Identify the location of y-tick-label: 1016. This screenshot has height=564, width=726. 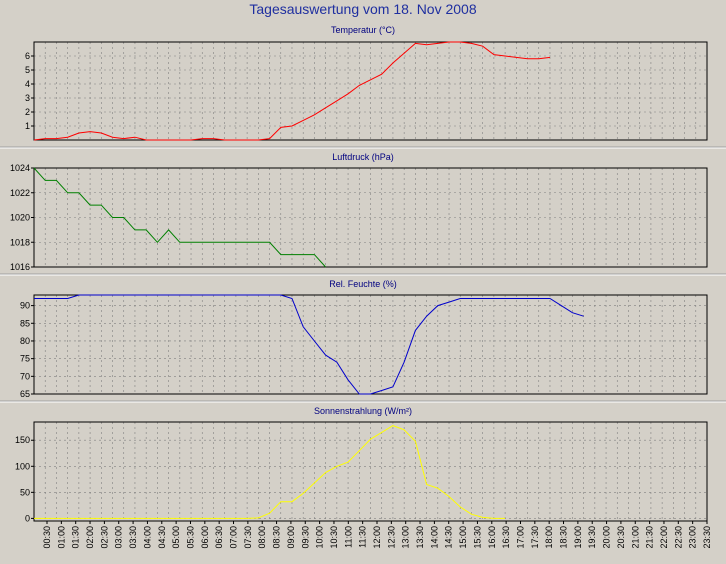
(20, 267).